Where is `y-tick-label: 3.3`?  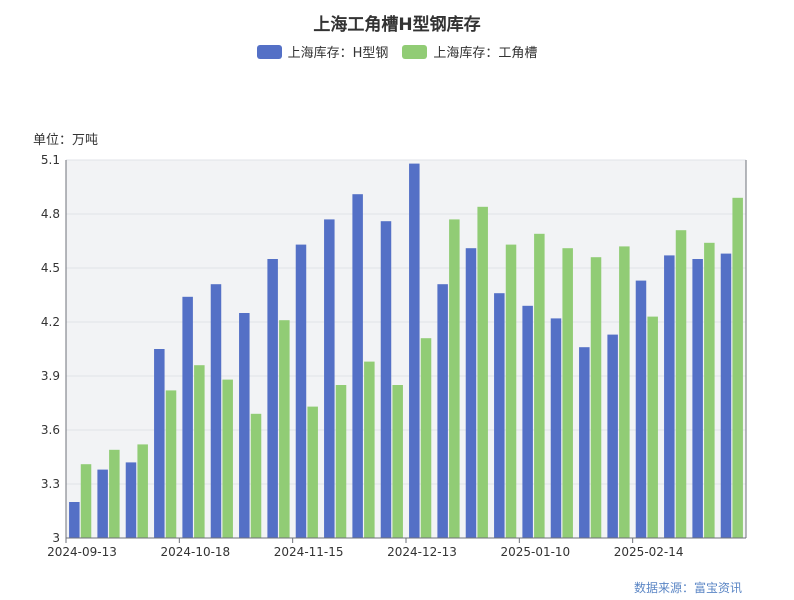
y-tick-label: 3.3 is located at coordinates (50, 484).